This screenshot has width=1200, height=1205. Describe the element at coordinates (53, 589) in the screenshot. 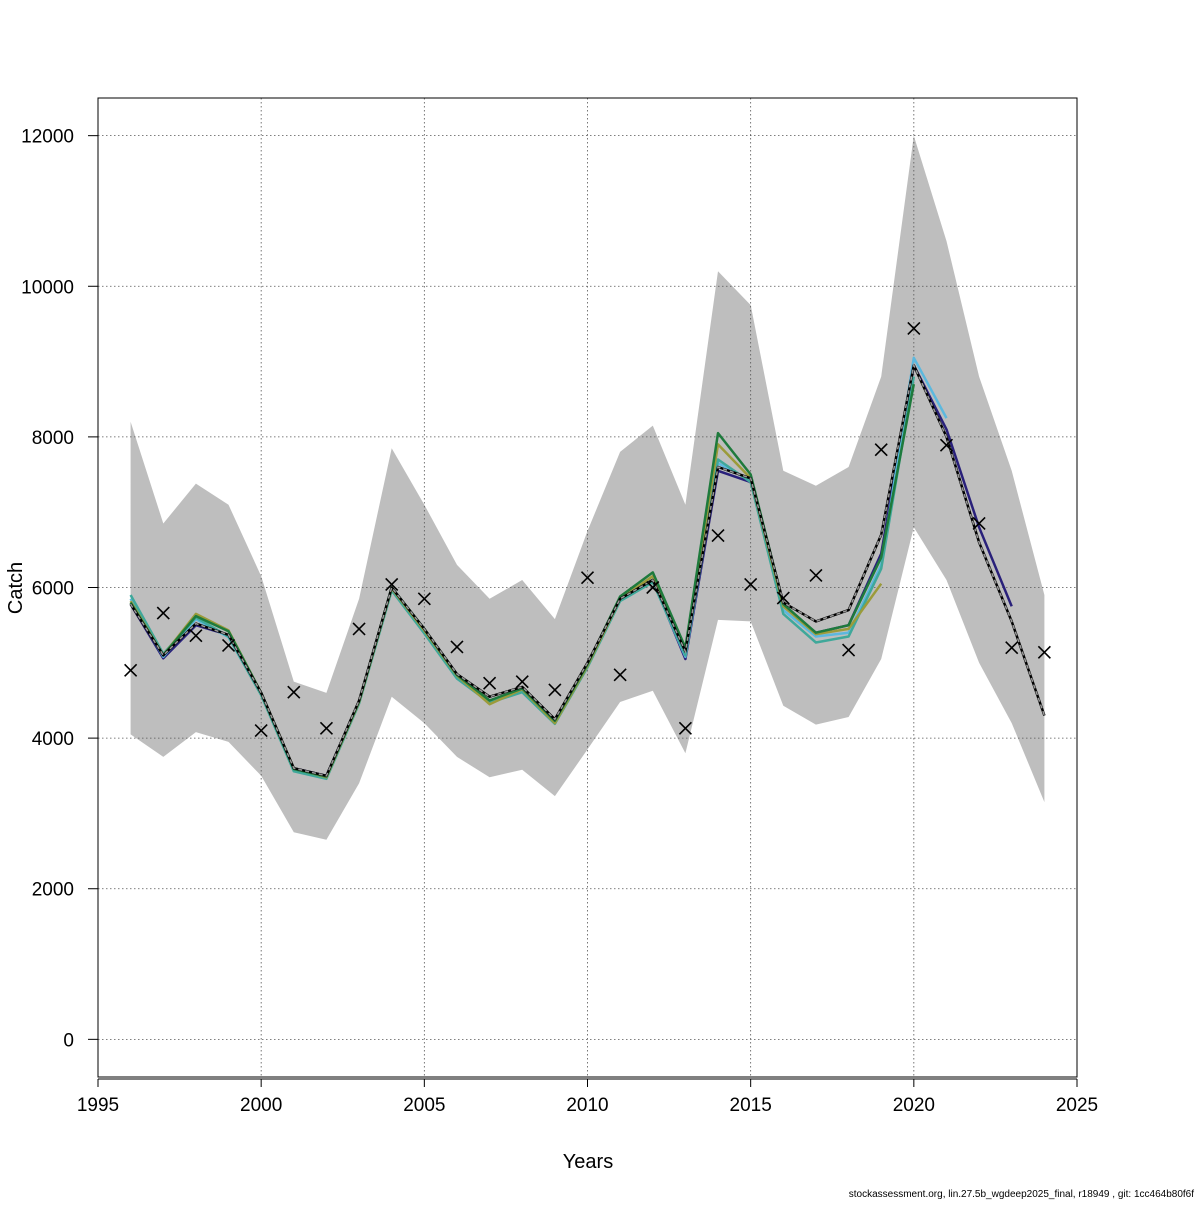

I see `y-tick-label: 6000` at that location.